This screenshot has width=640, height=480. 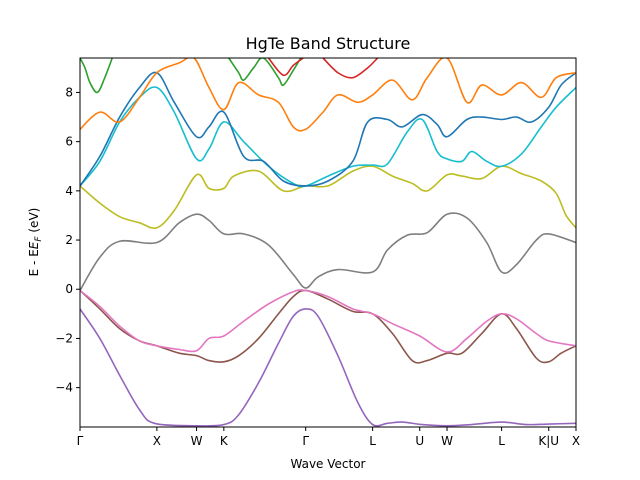 I want to click on y-tick-label: 2, so click(x=69, y=240).